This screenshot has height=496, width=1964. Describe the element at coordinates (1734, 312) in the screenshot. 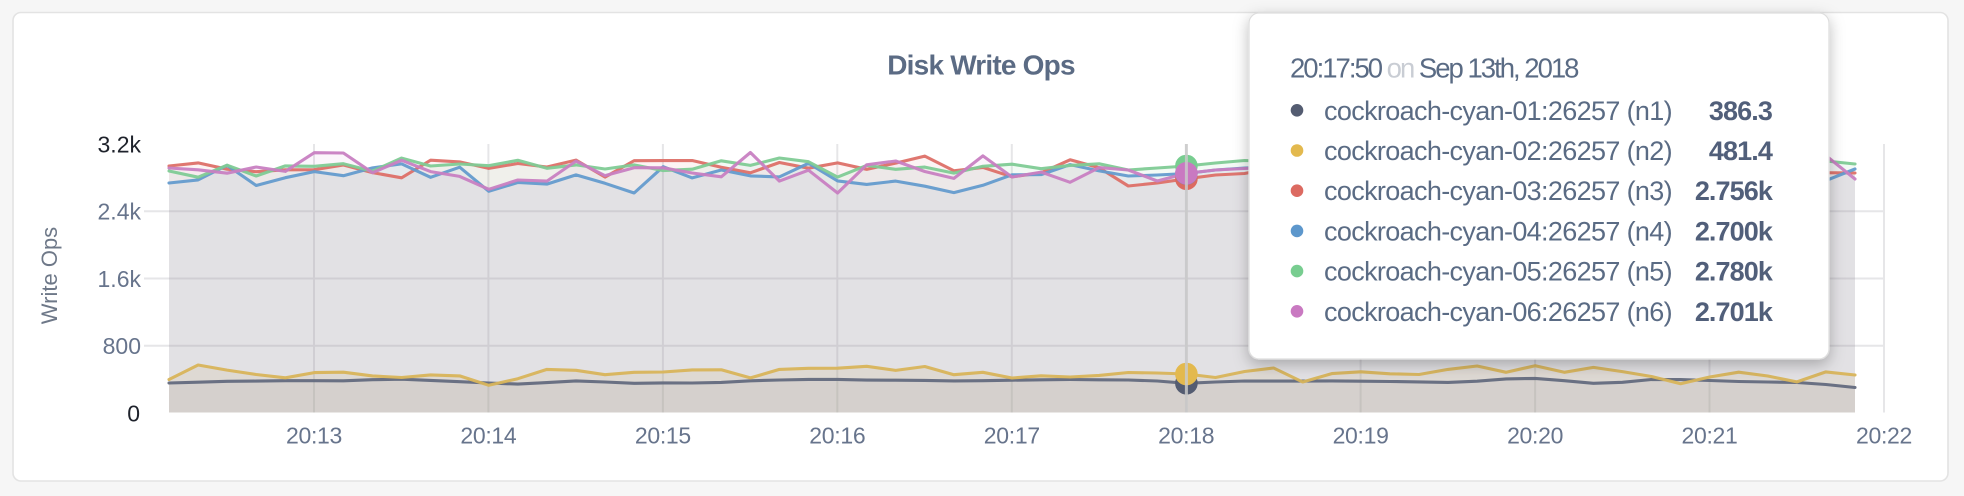

I see `svg-text: 2.701k` at that location.